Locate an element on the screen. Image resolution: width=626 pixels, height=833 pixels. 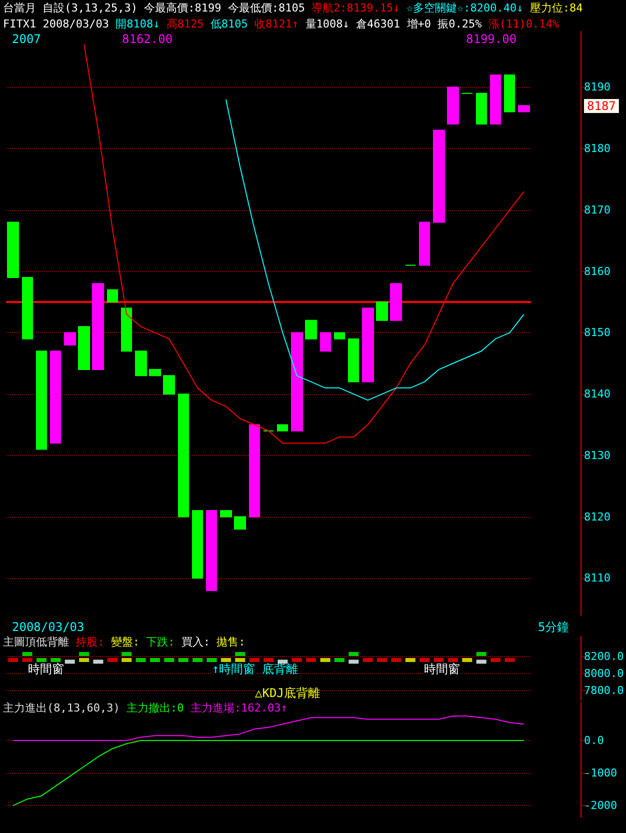
annotation: 2007 is located at coordinates (26, 39).